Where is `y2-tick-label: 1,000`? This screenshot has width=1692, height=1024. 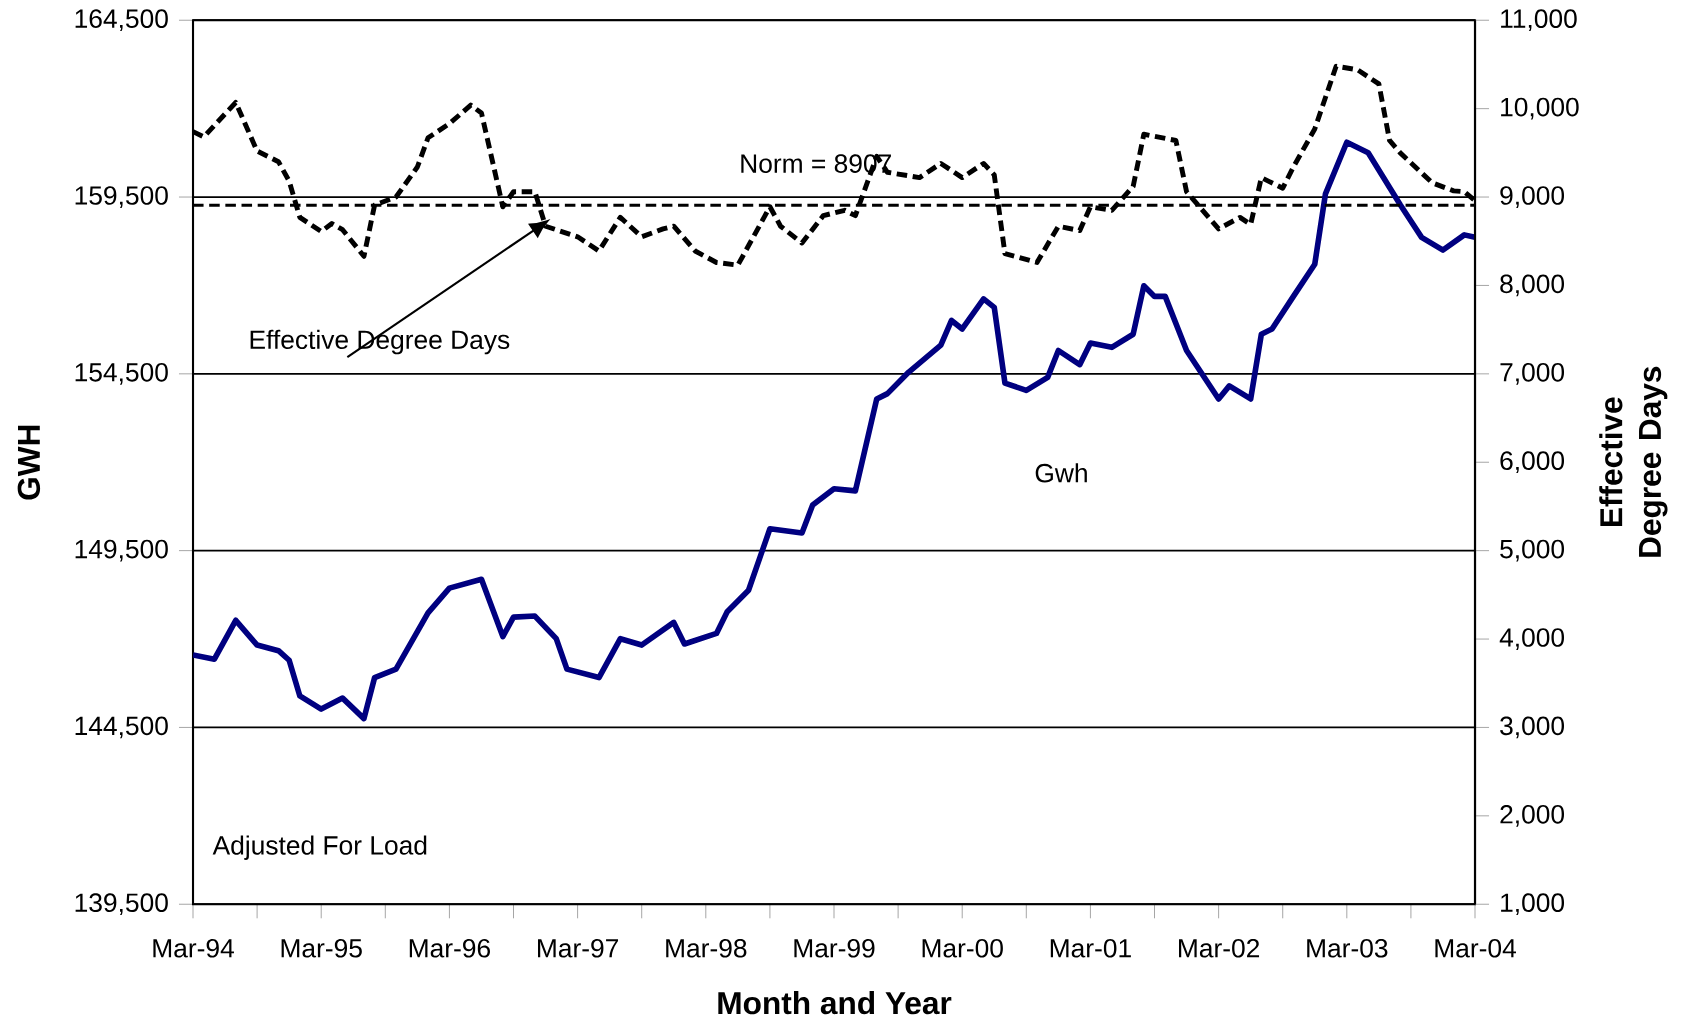
y2-tick-label: 1,000 is located at coordinates (1533, 904).